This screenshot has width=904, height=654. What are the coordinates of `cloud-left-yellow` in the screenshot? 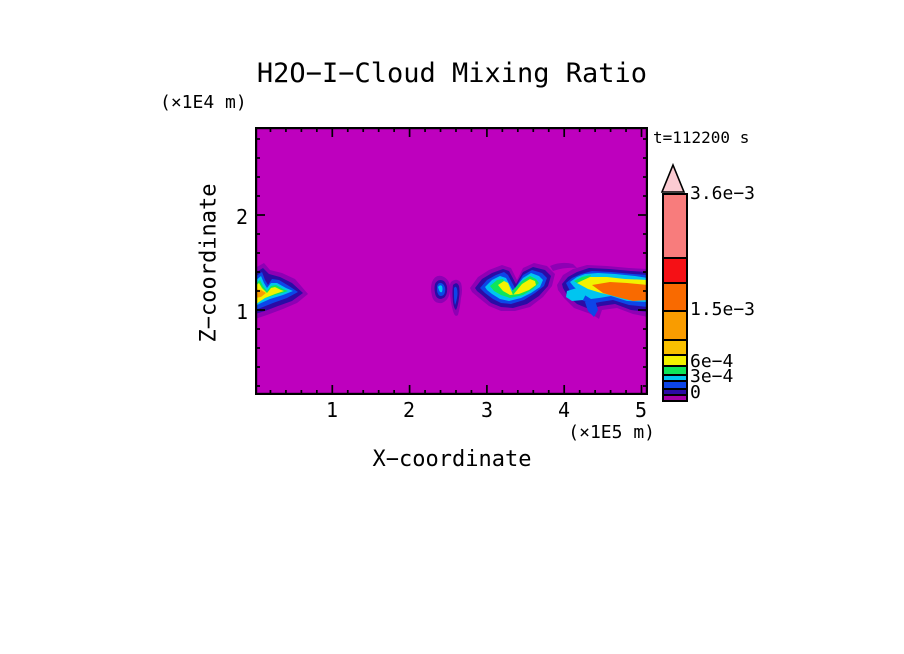 It's located at (269, 294).